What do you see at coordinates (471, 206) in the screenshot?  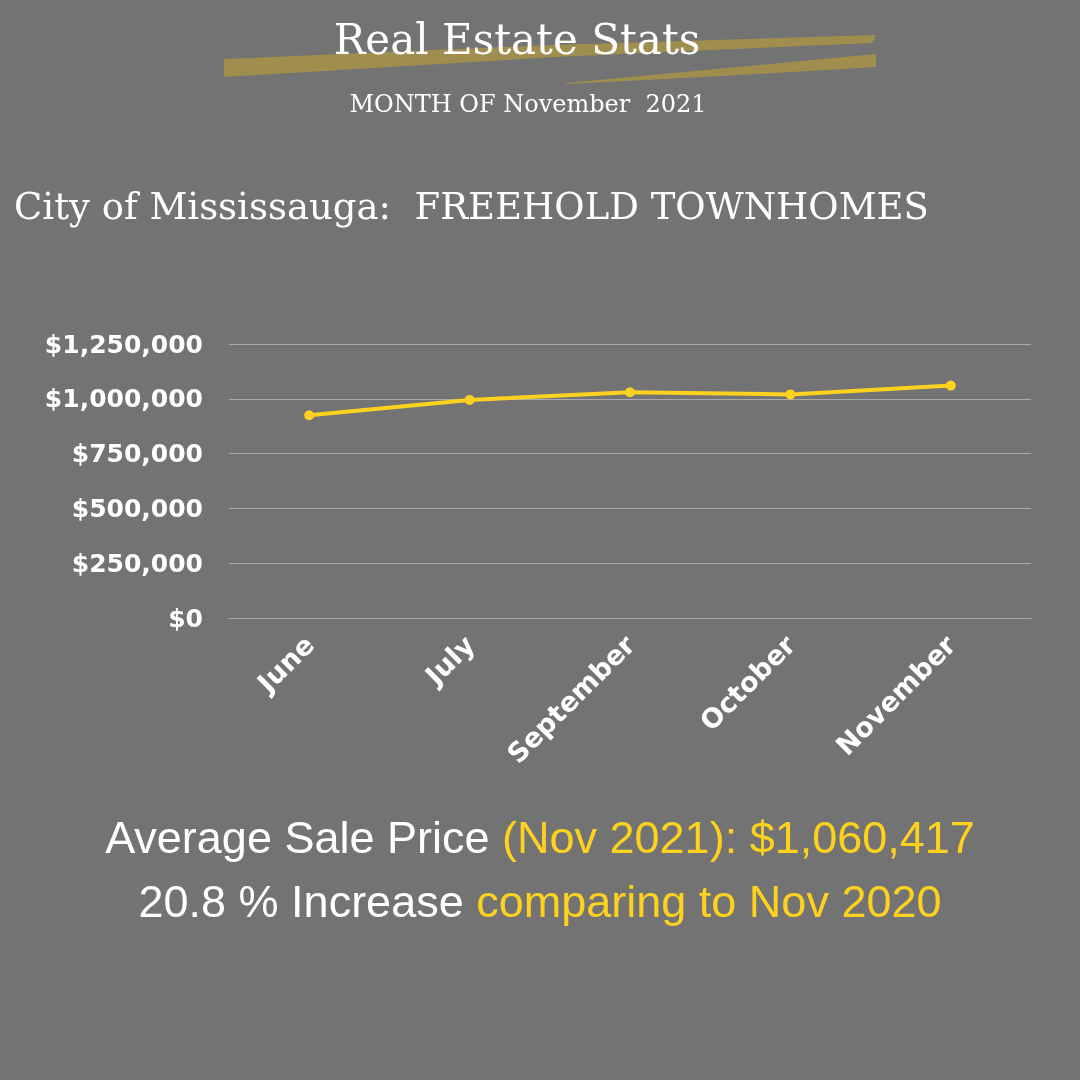 I see `text: City of Mississauga: FREEHOLD TOWNHOMES` at bounding box center [471, 206].